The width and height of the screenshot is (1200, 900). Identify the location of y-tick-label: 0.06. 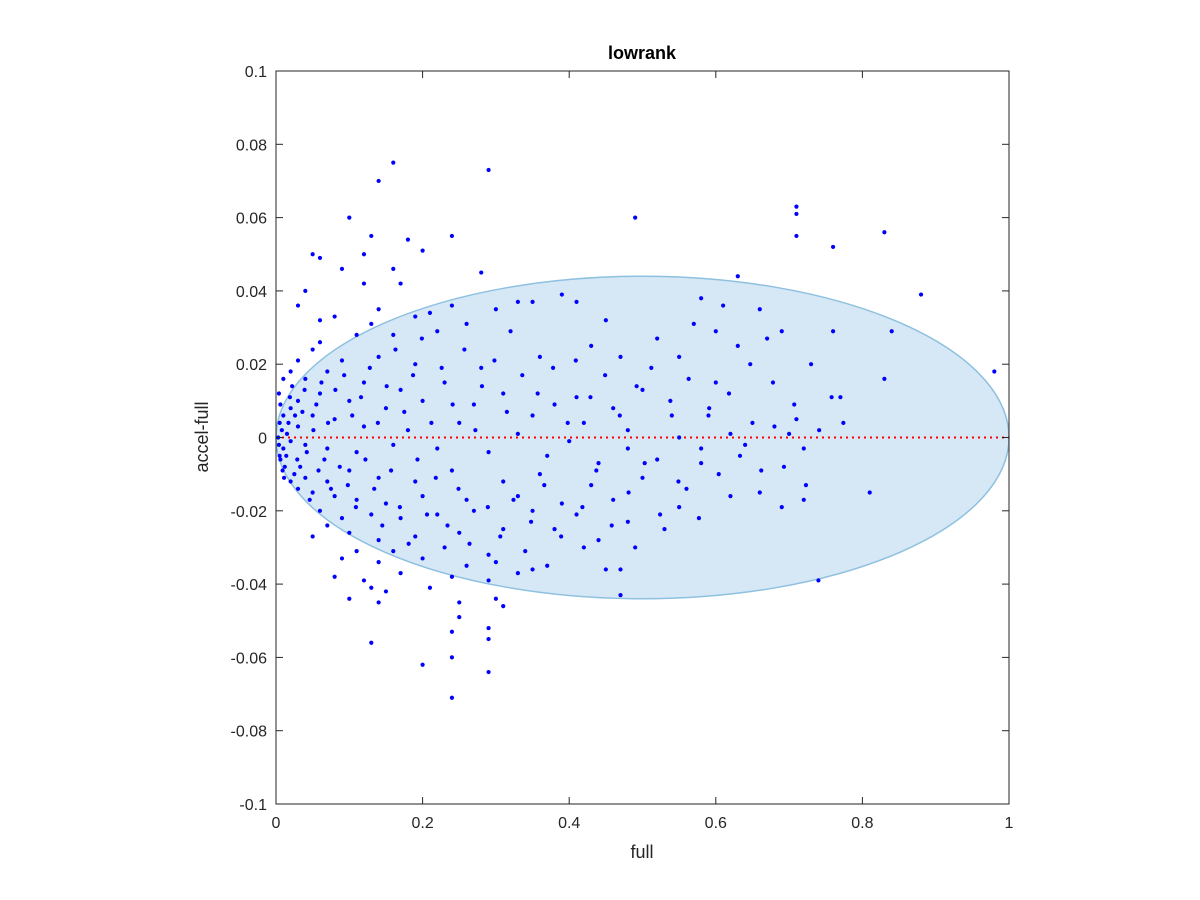
(251, 219).